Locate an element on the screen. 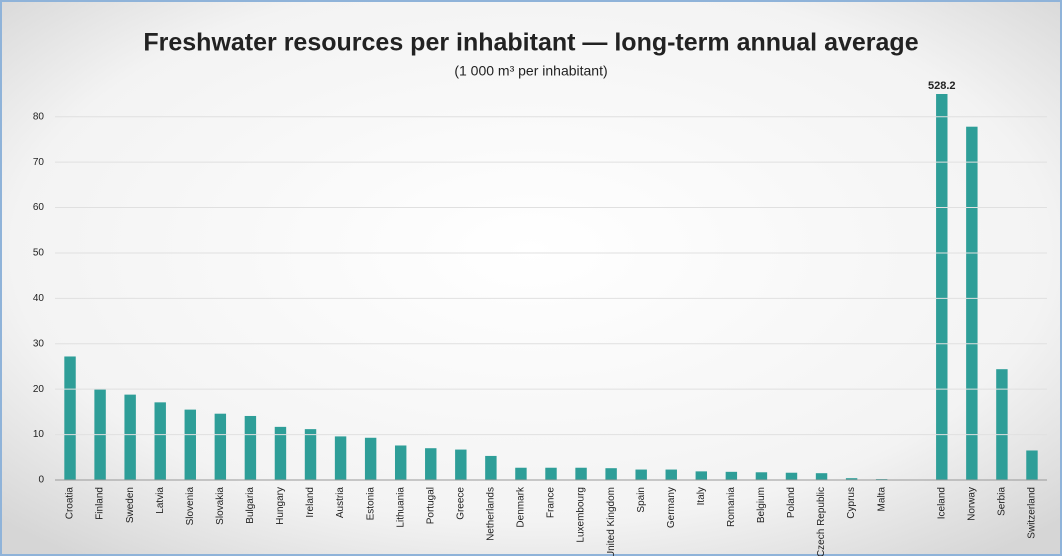  x-tick-label: Iceland is located at coordinates (941, 503).